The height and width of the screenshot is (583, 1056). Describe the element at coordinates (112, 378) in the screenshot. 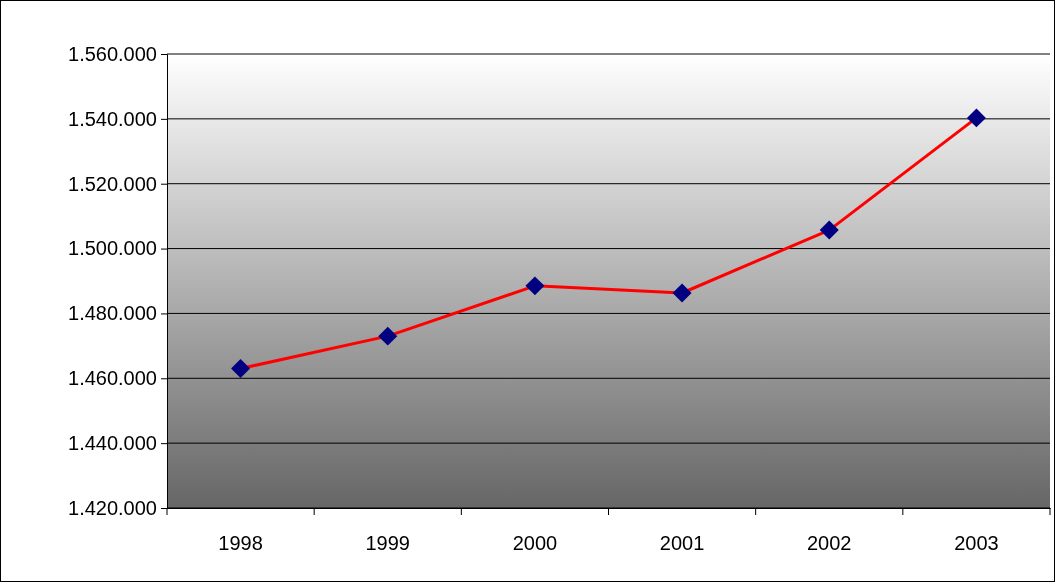

I see `y-tick-label: 1.460.000` at that location.